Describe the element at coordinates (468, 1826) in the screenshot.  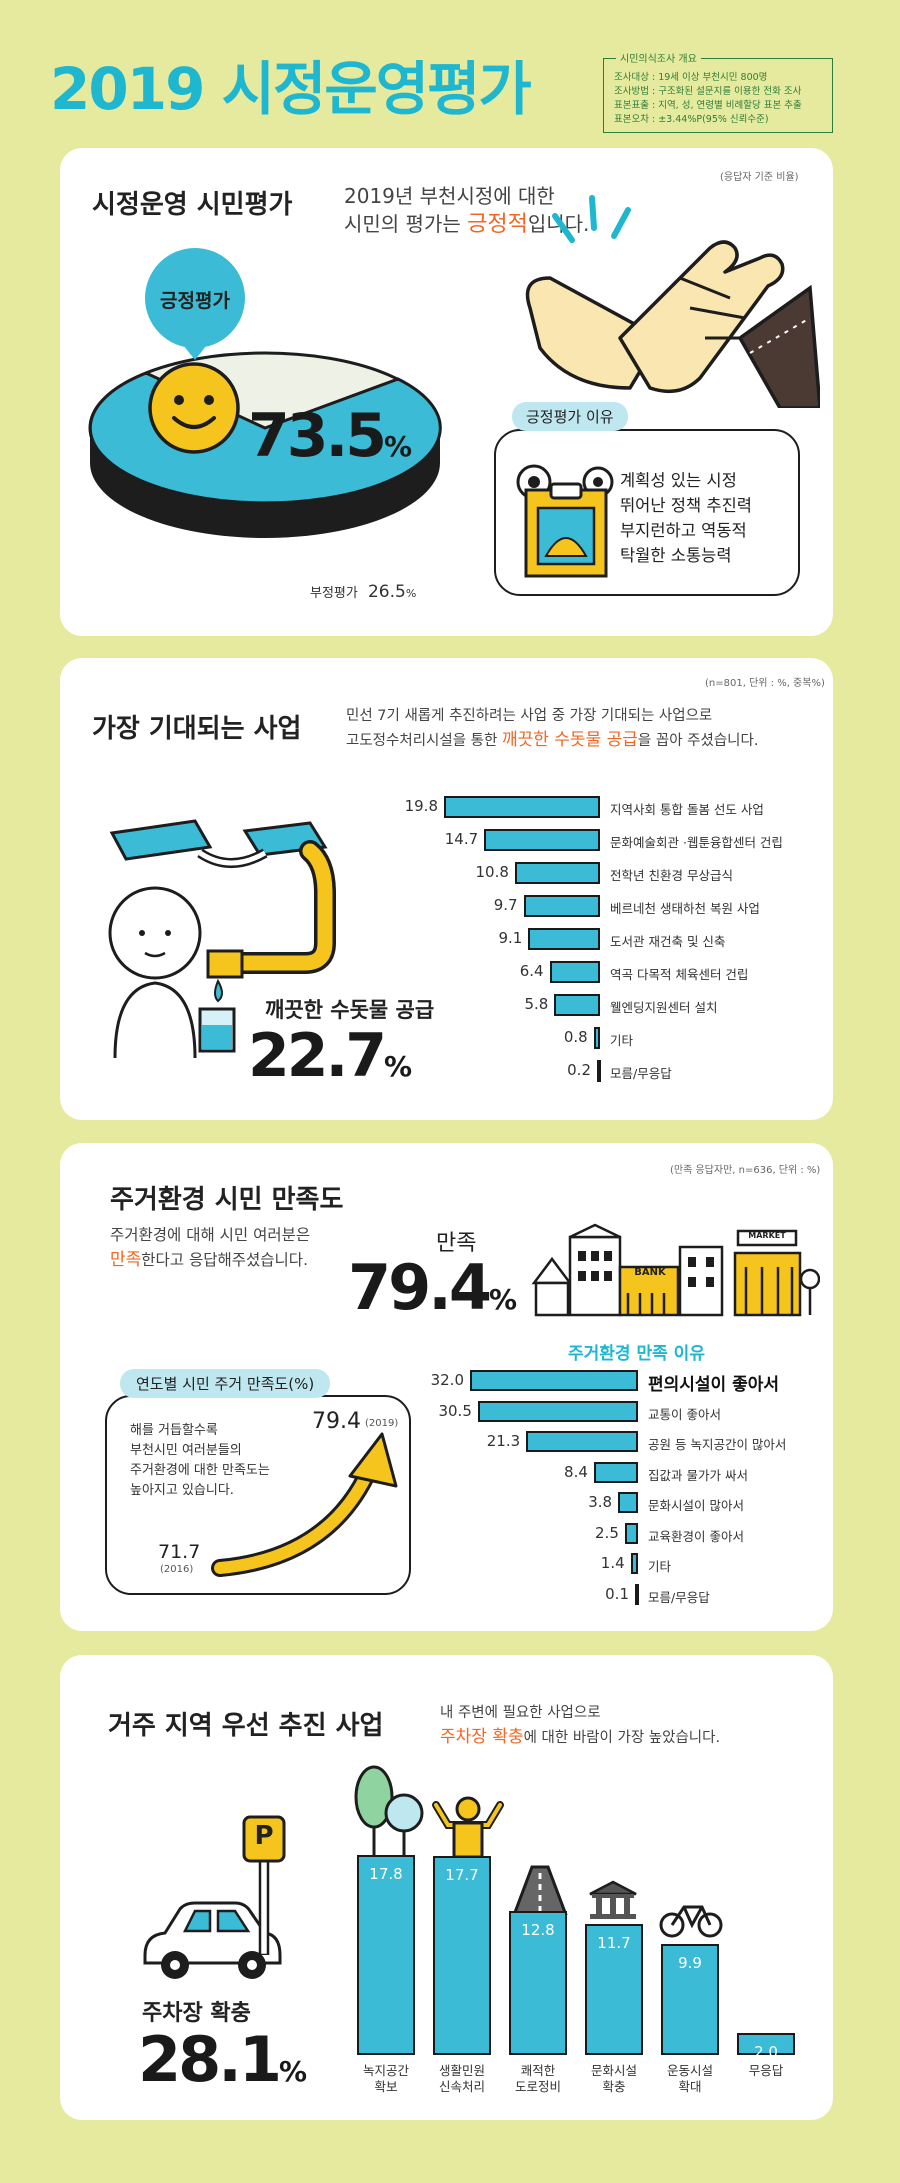
I see `person-cheering-icon` at that location.